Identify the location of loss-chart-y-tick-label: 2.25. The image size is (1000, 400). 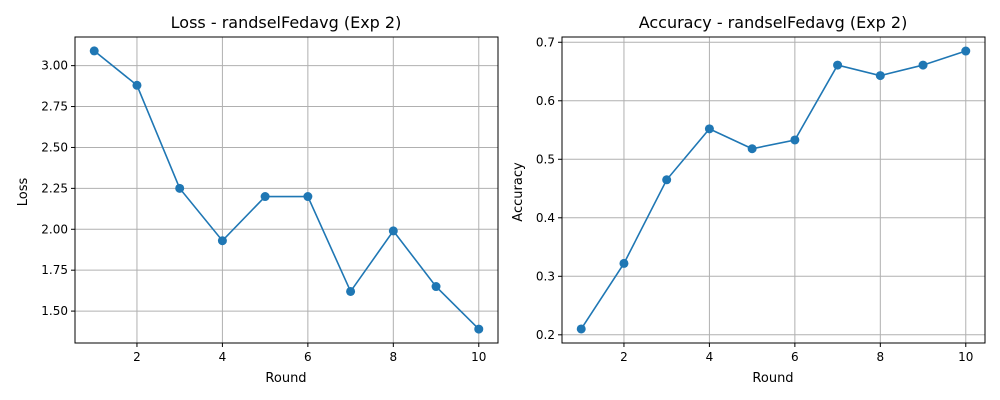
(54, 188).